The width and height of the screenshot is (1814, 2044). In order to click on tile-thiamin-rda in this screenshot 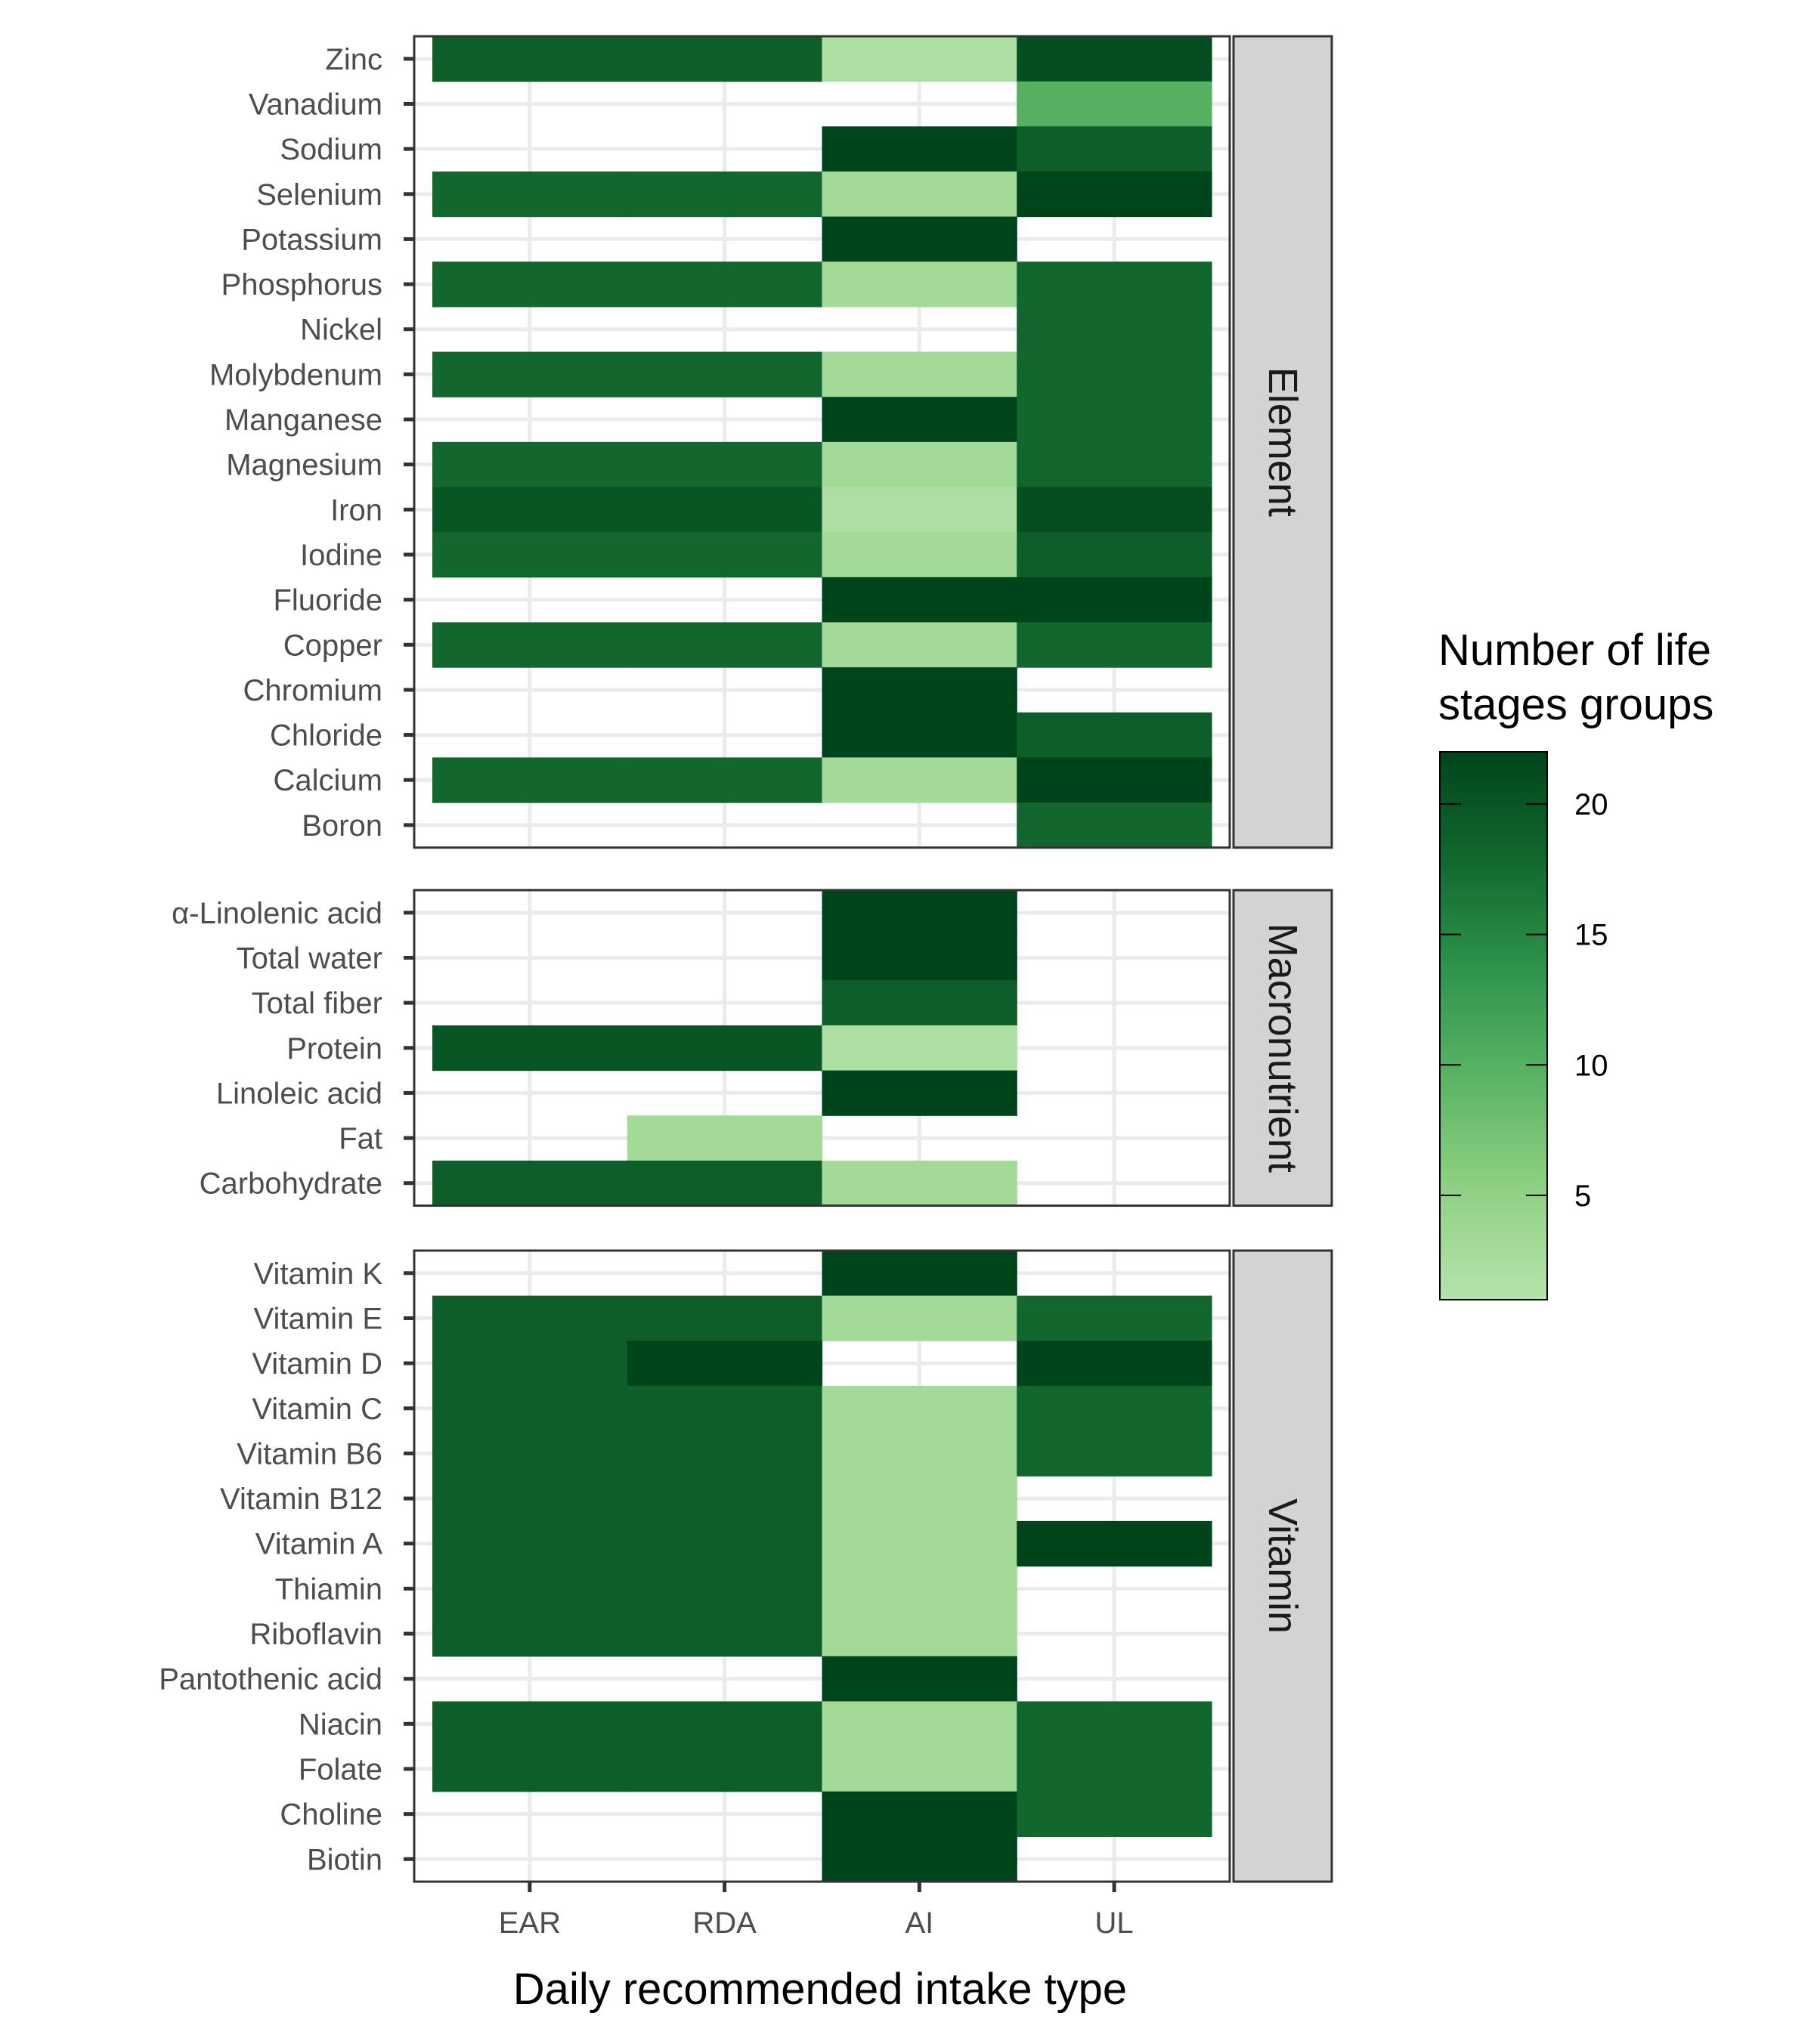, I will do `click(725, 1589)`.